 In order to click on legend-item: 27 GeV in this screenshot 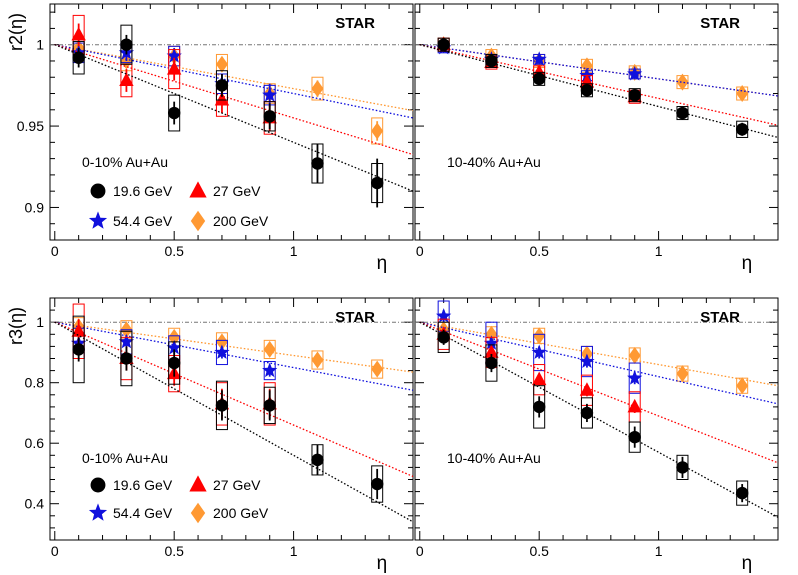, I will do `click(225, 190)`.